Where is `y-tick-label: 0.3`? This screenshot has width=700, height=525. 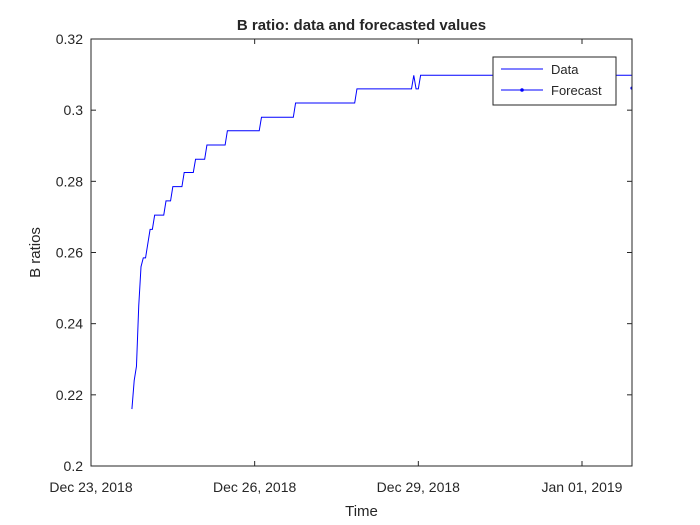 y-tick-label: 0.3 is located at coordinates (74, 110).